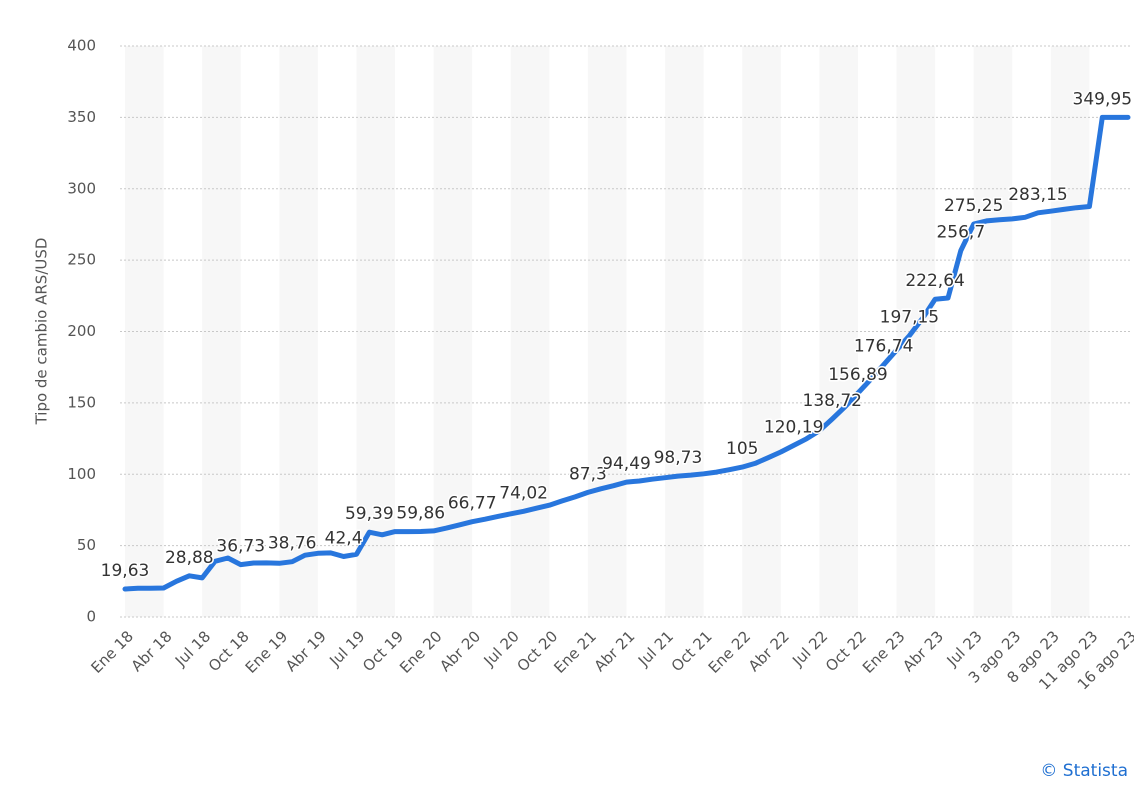 Image resolution: width=1134 pixels, height=792 pixels. What do you see at coordinates (575, 652) in the screenshot?
I see `x-tick-label: Ene 21` at bounding box center [575, 652].